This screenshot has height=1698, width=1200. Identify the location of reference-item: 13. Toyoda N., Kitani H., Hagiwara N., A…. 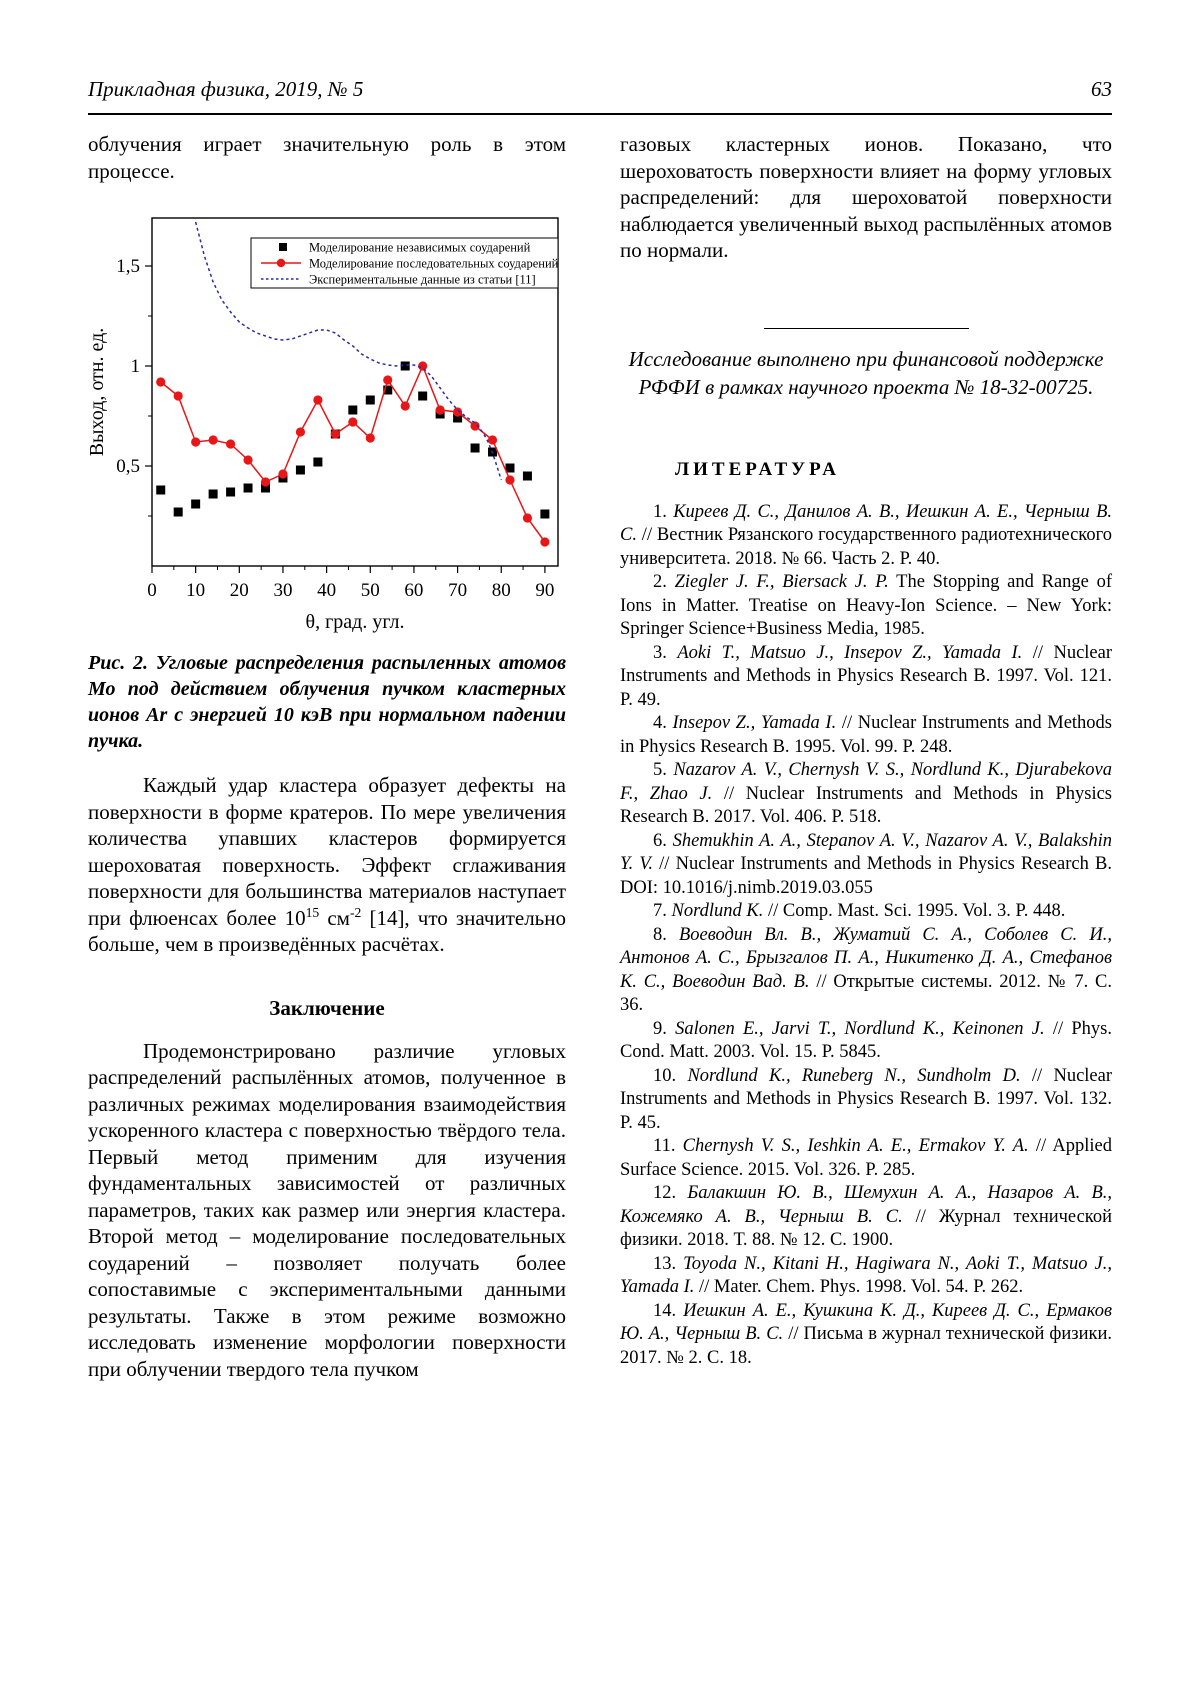
(866, 1276).